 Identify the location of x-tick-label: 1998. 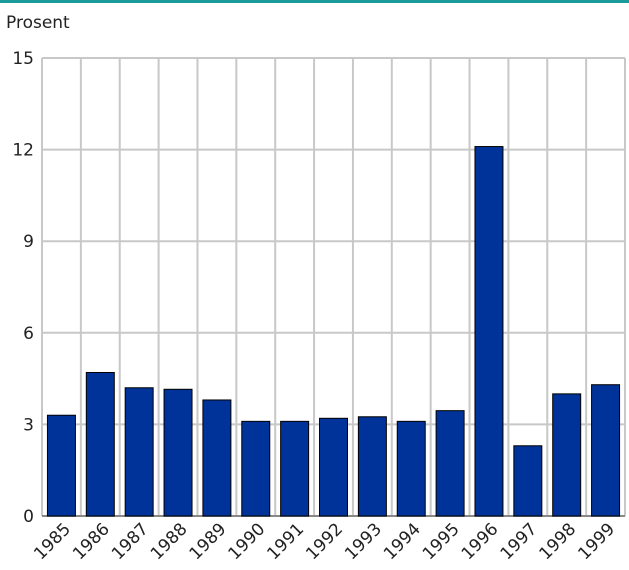
(558, 541).